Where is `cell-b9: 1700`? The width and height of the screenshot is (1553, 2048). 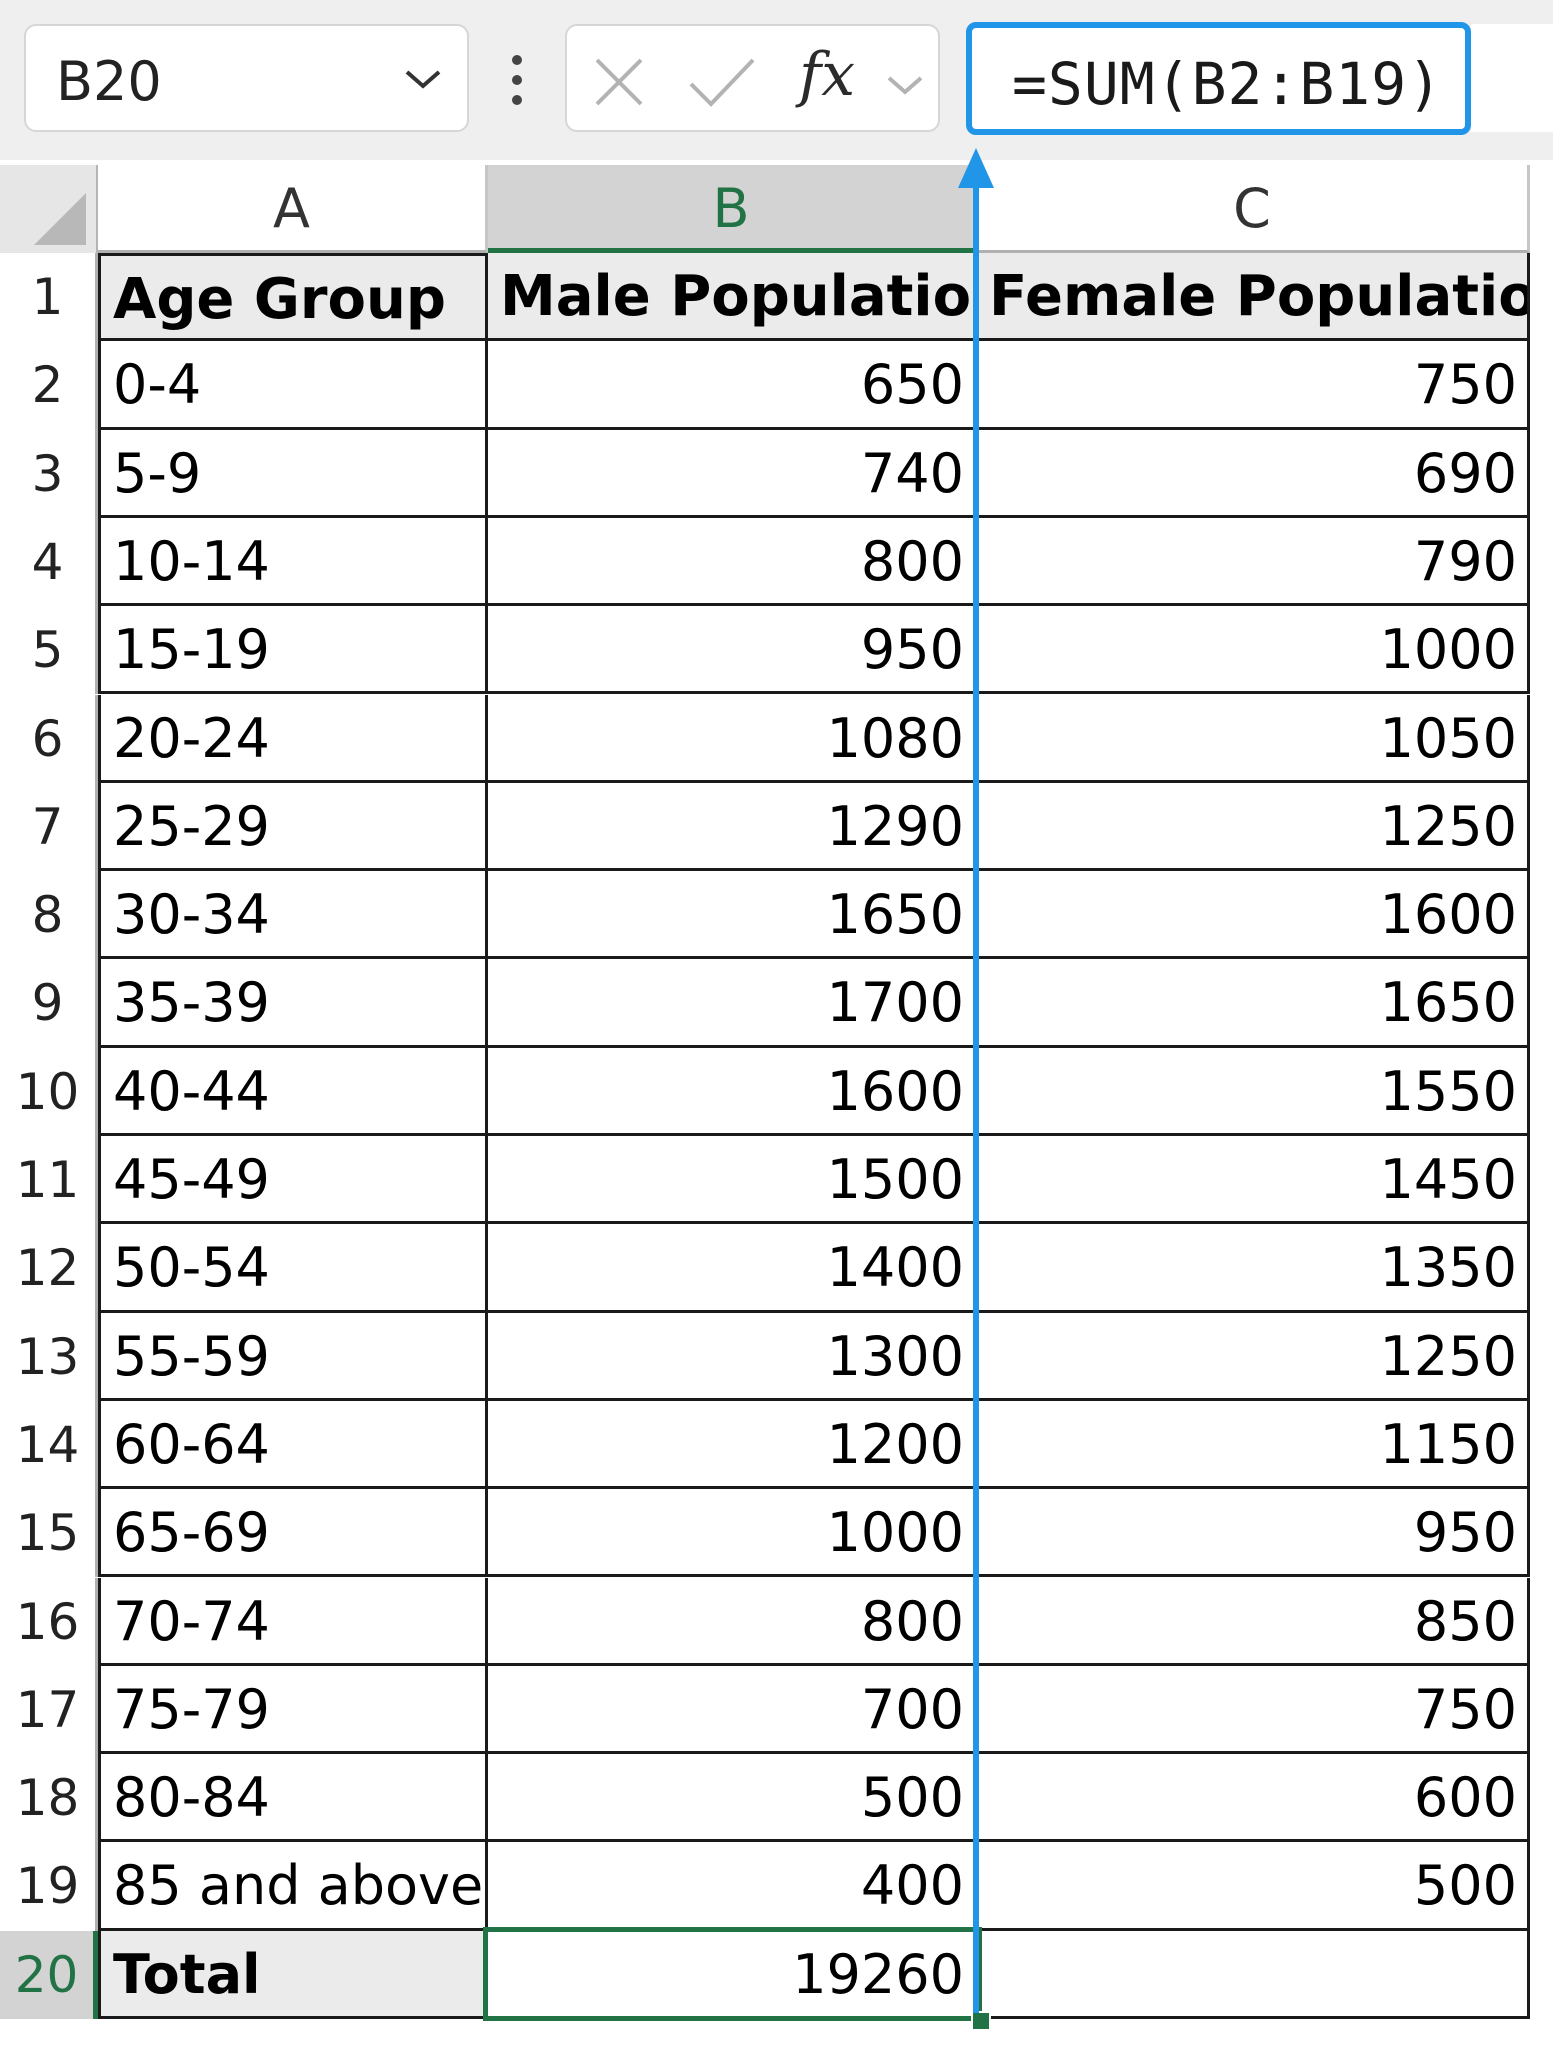 cell-b9: 1700 is located at coordinates (732, 1003).